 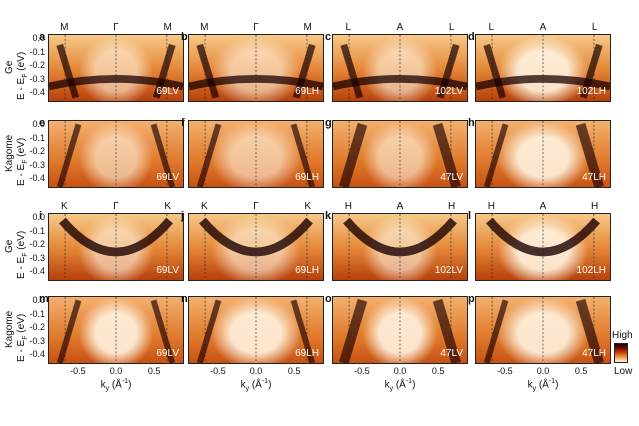 What do you see at coordinates (621, 353) in the screenshot?
I see `colorbar` at bounding box center [621, 353].